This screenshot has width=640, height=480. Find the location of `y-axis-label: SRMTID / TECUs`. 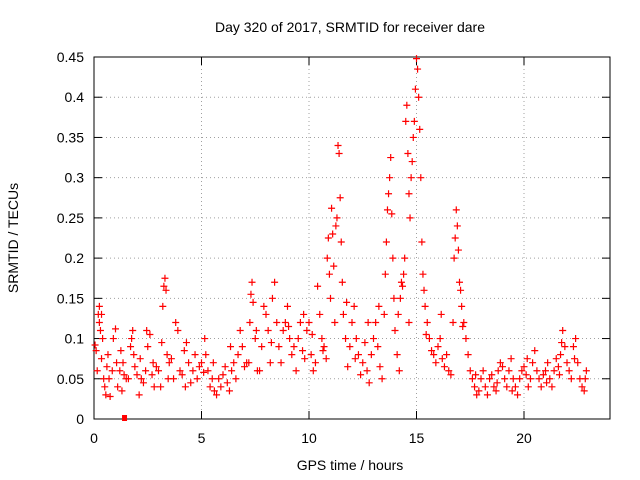

y-axis-label: SRMTID / TECUs is located at coordinates (13, 238).